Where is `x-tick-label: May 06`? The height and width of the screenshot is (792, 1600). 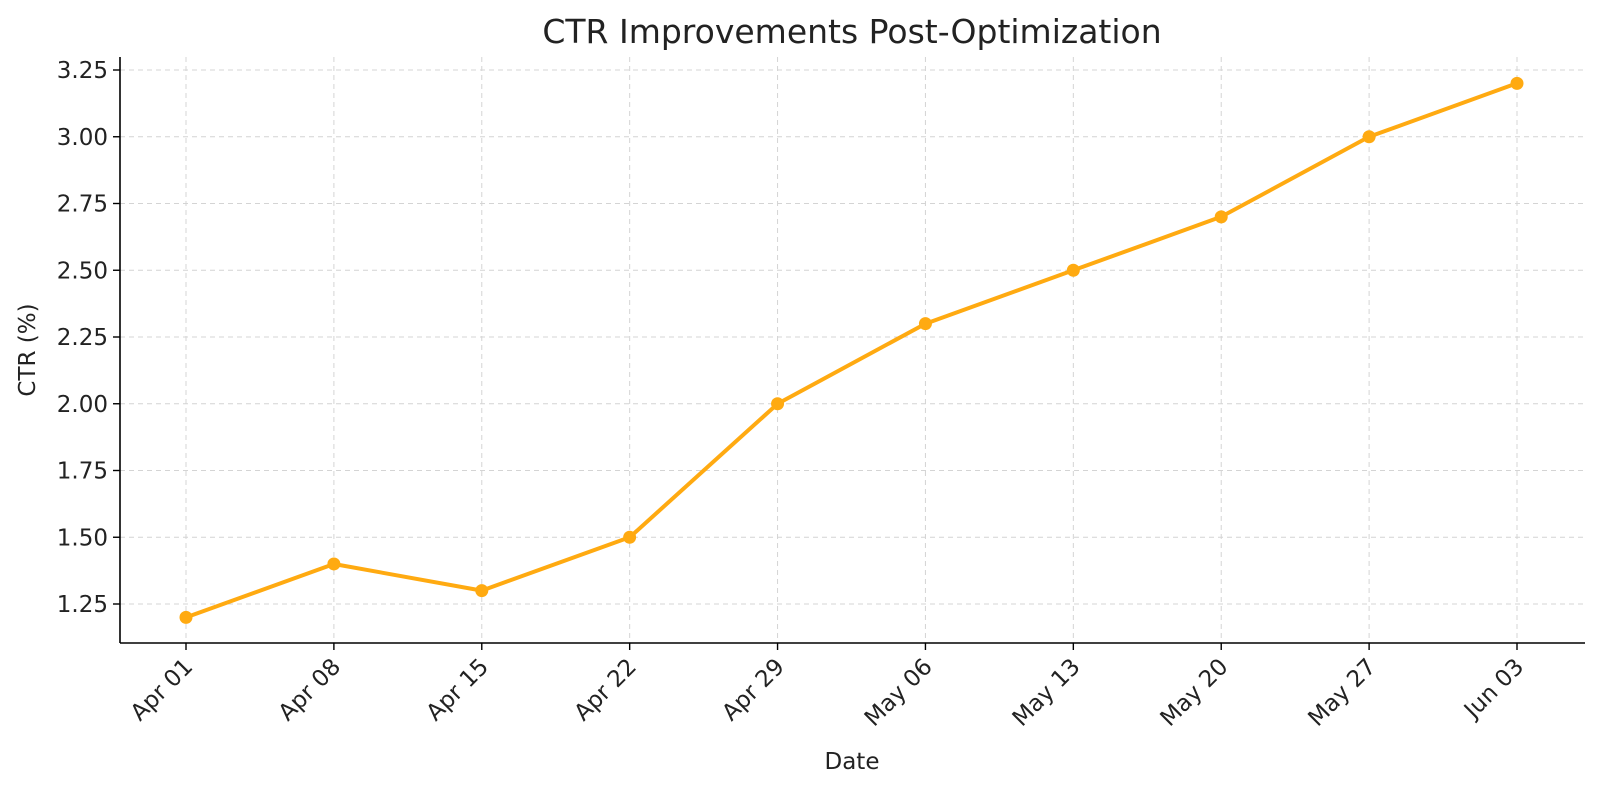
x-tick-label: May 06 is located at coordinates (899, 693).